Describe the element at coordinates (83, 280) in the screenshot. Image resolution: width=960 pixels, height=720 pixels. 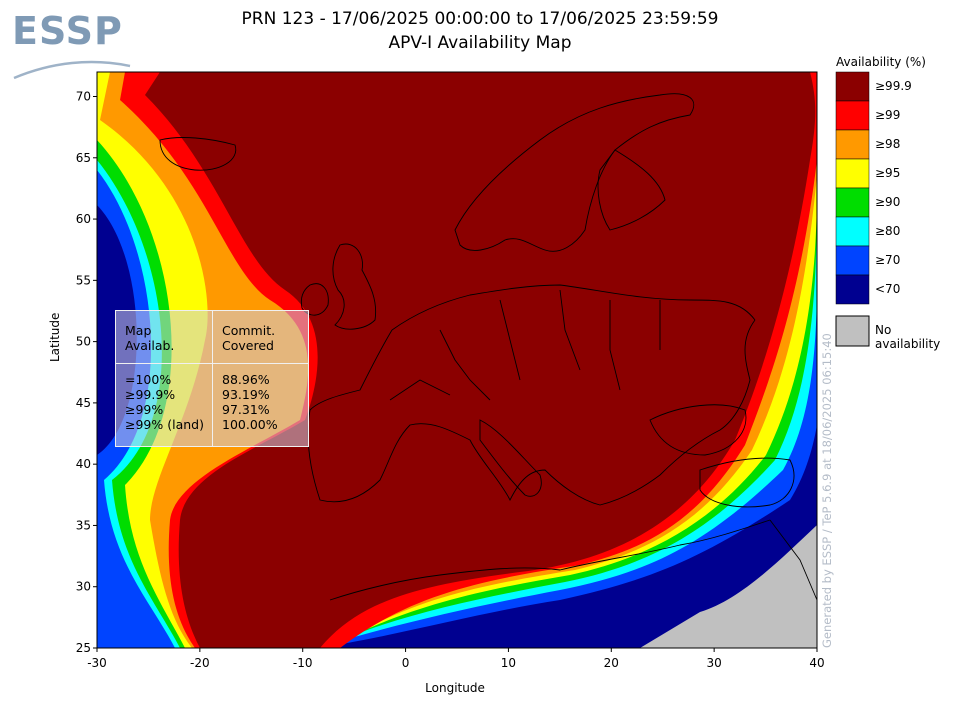
I see `y-tick-label: 55` at that location.